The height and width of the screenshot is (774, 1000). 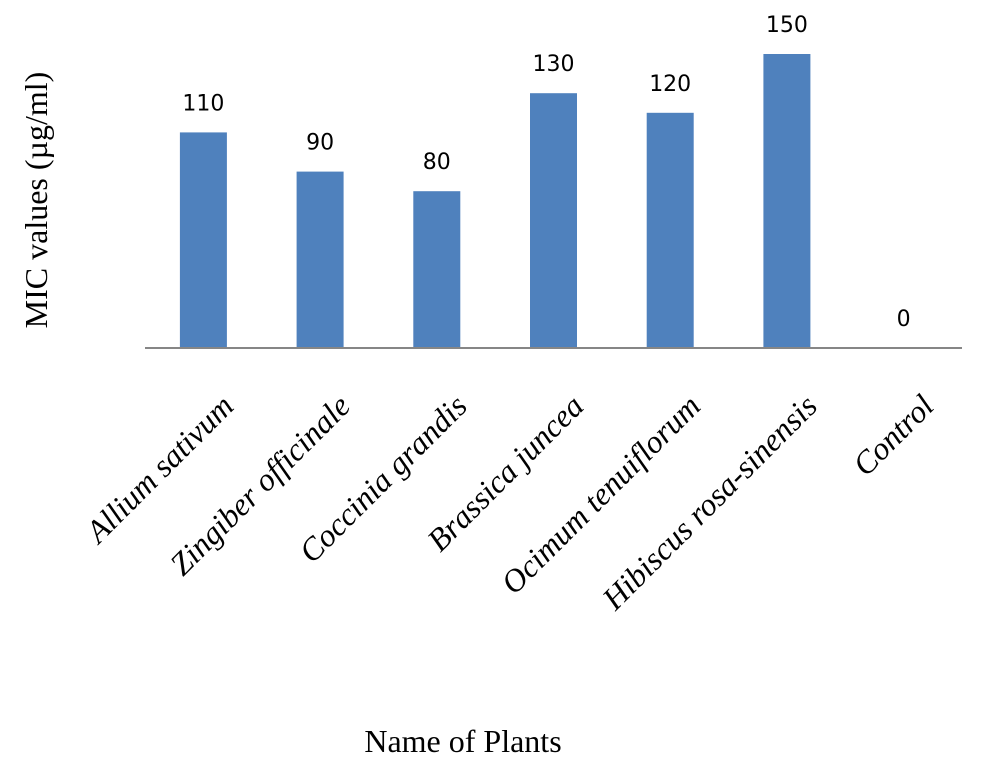 I want to click on category-label-4: Ocimum tenuiflorum, so click(x=600, y=493).